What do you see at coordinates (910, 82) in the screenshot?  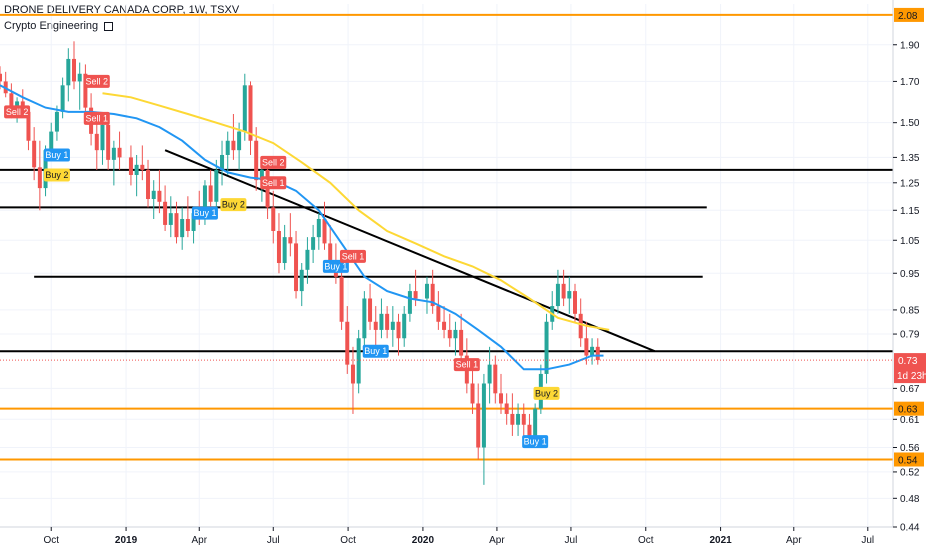 I see `y-tick-label: 1.70` at bounding box center [910, 82].